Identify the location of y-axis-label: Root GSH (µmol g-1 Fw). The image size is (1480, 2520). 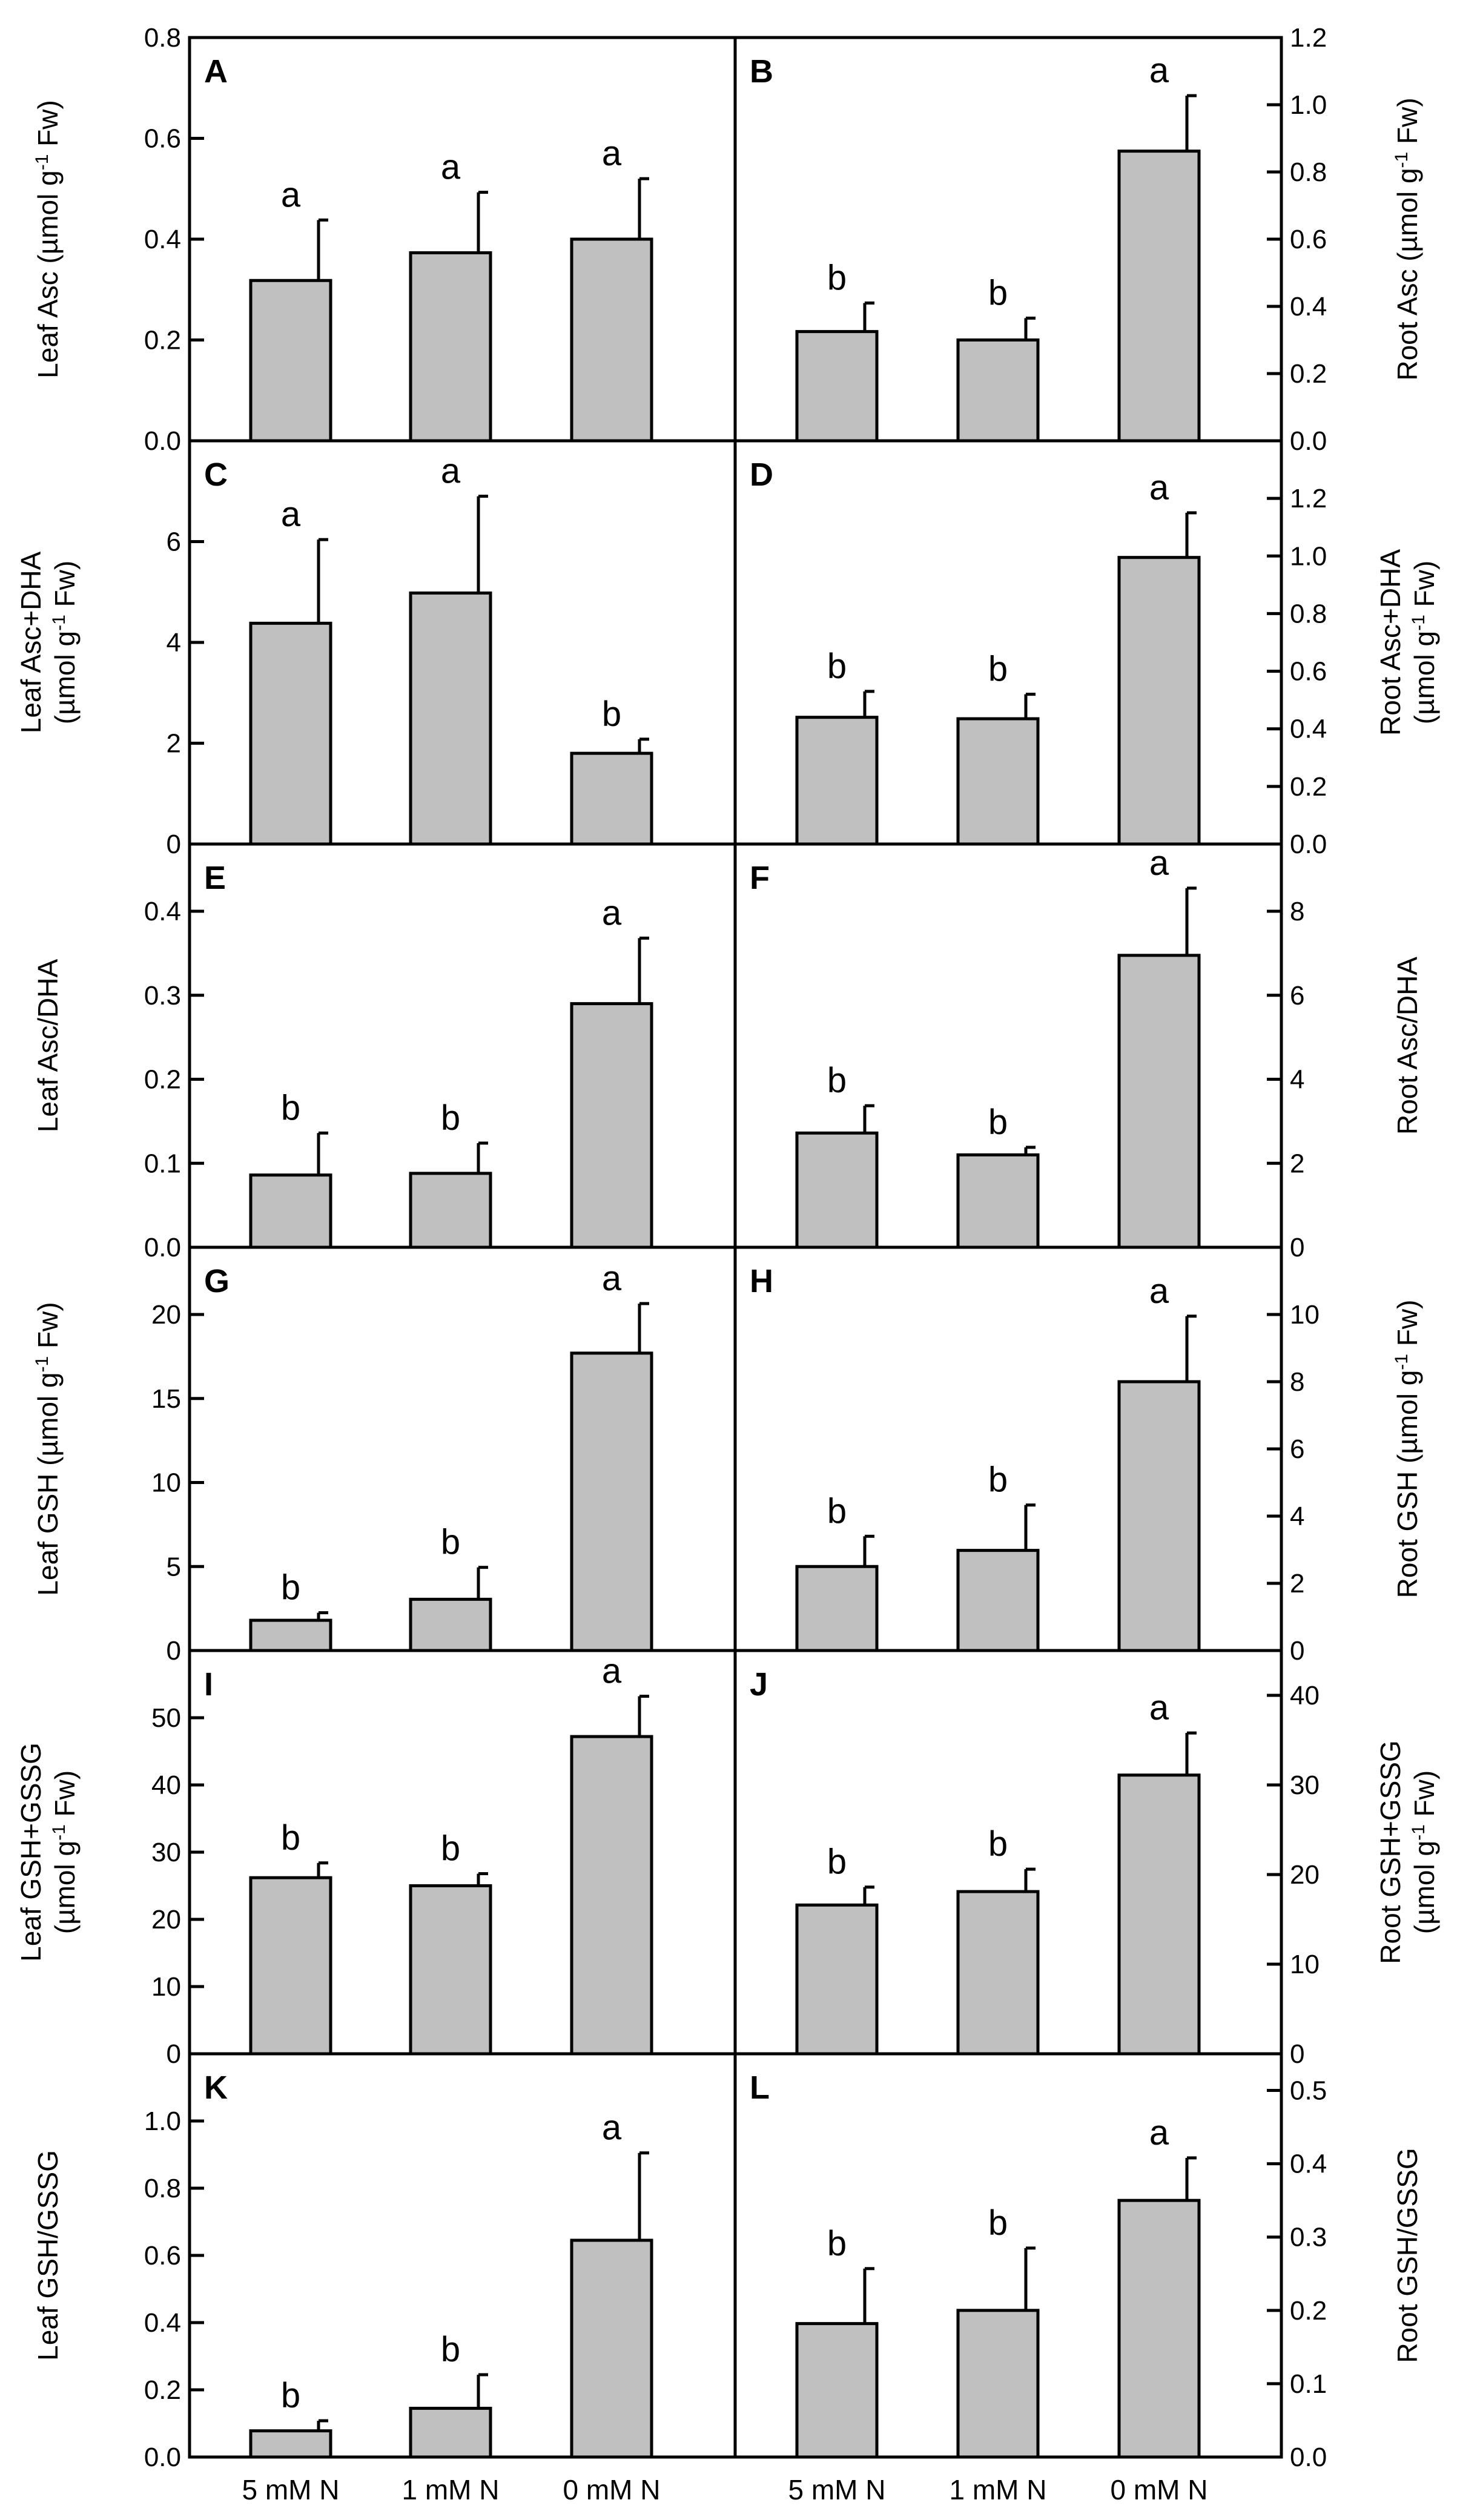
(1408, 1449).